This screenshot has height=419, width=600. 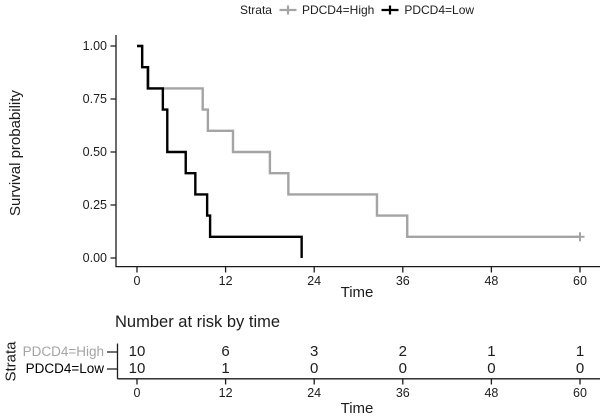 I want to click on x-tick-label: 12, so click(x=225, y=281).